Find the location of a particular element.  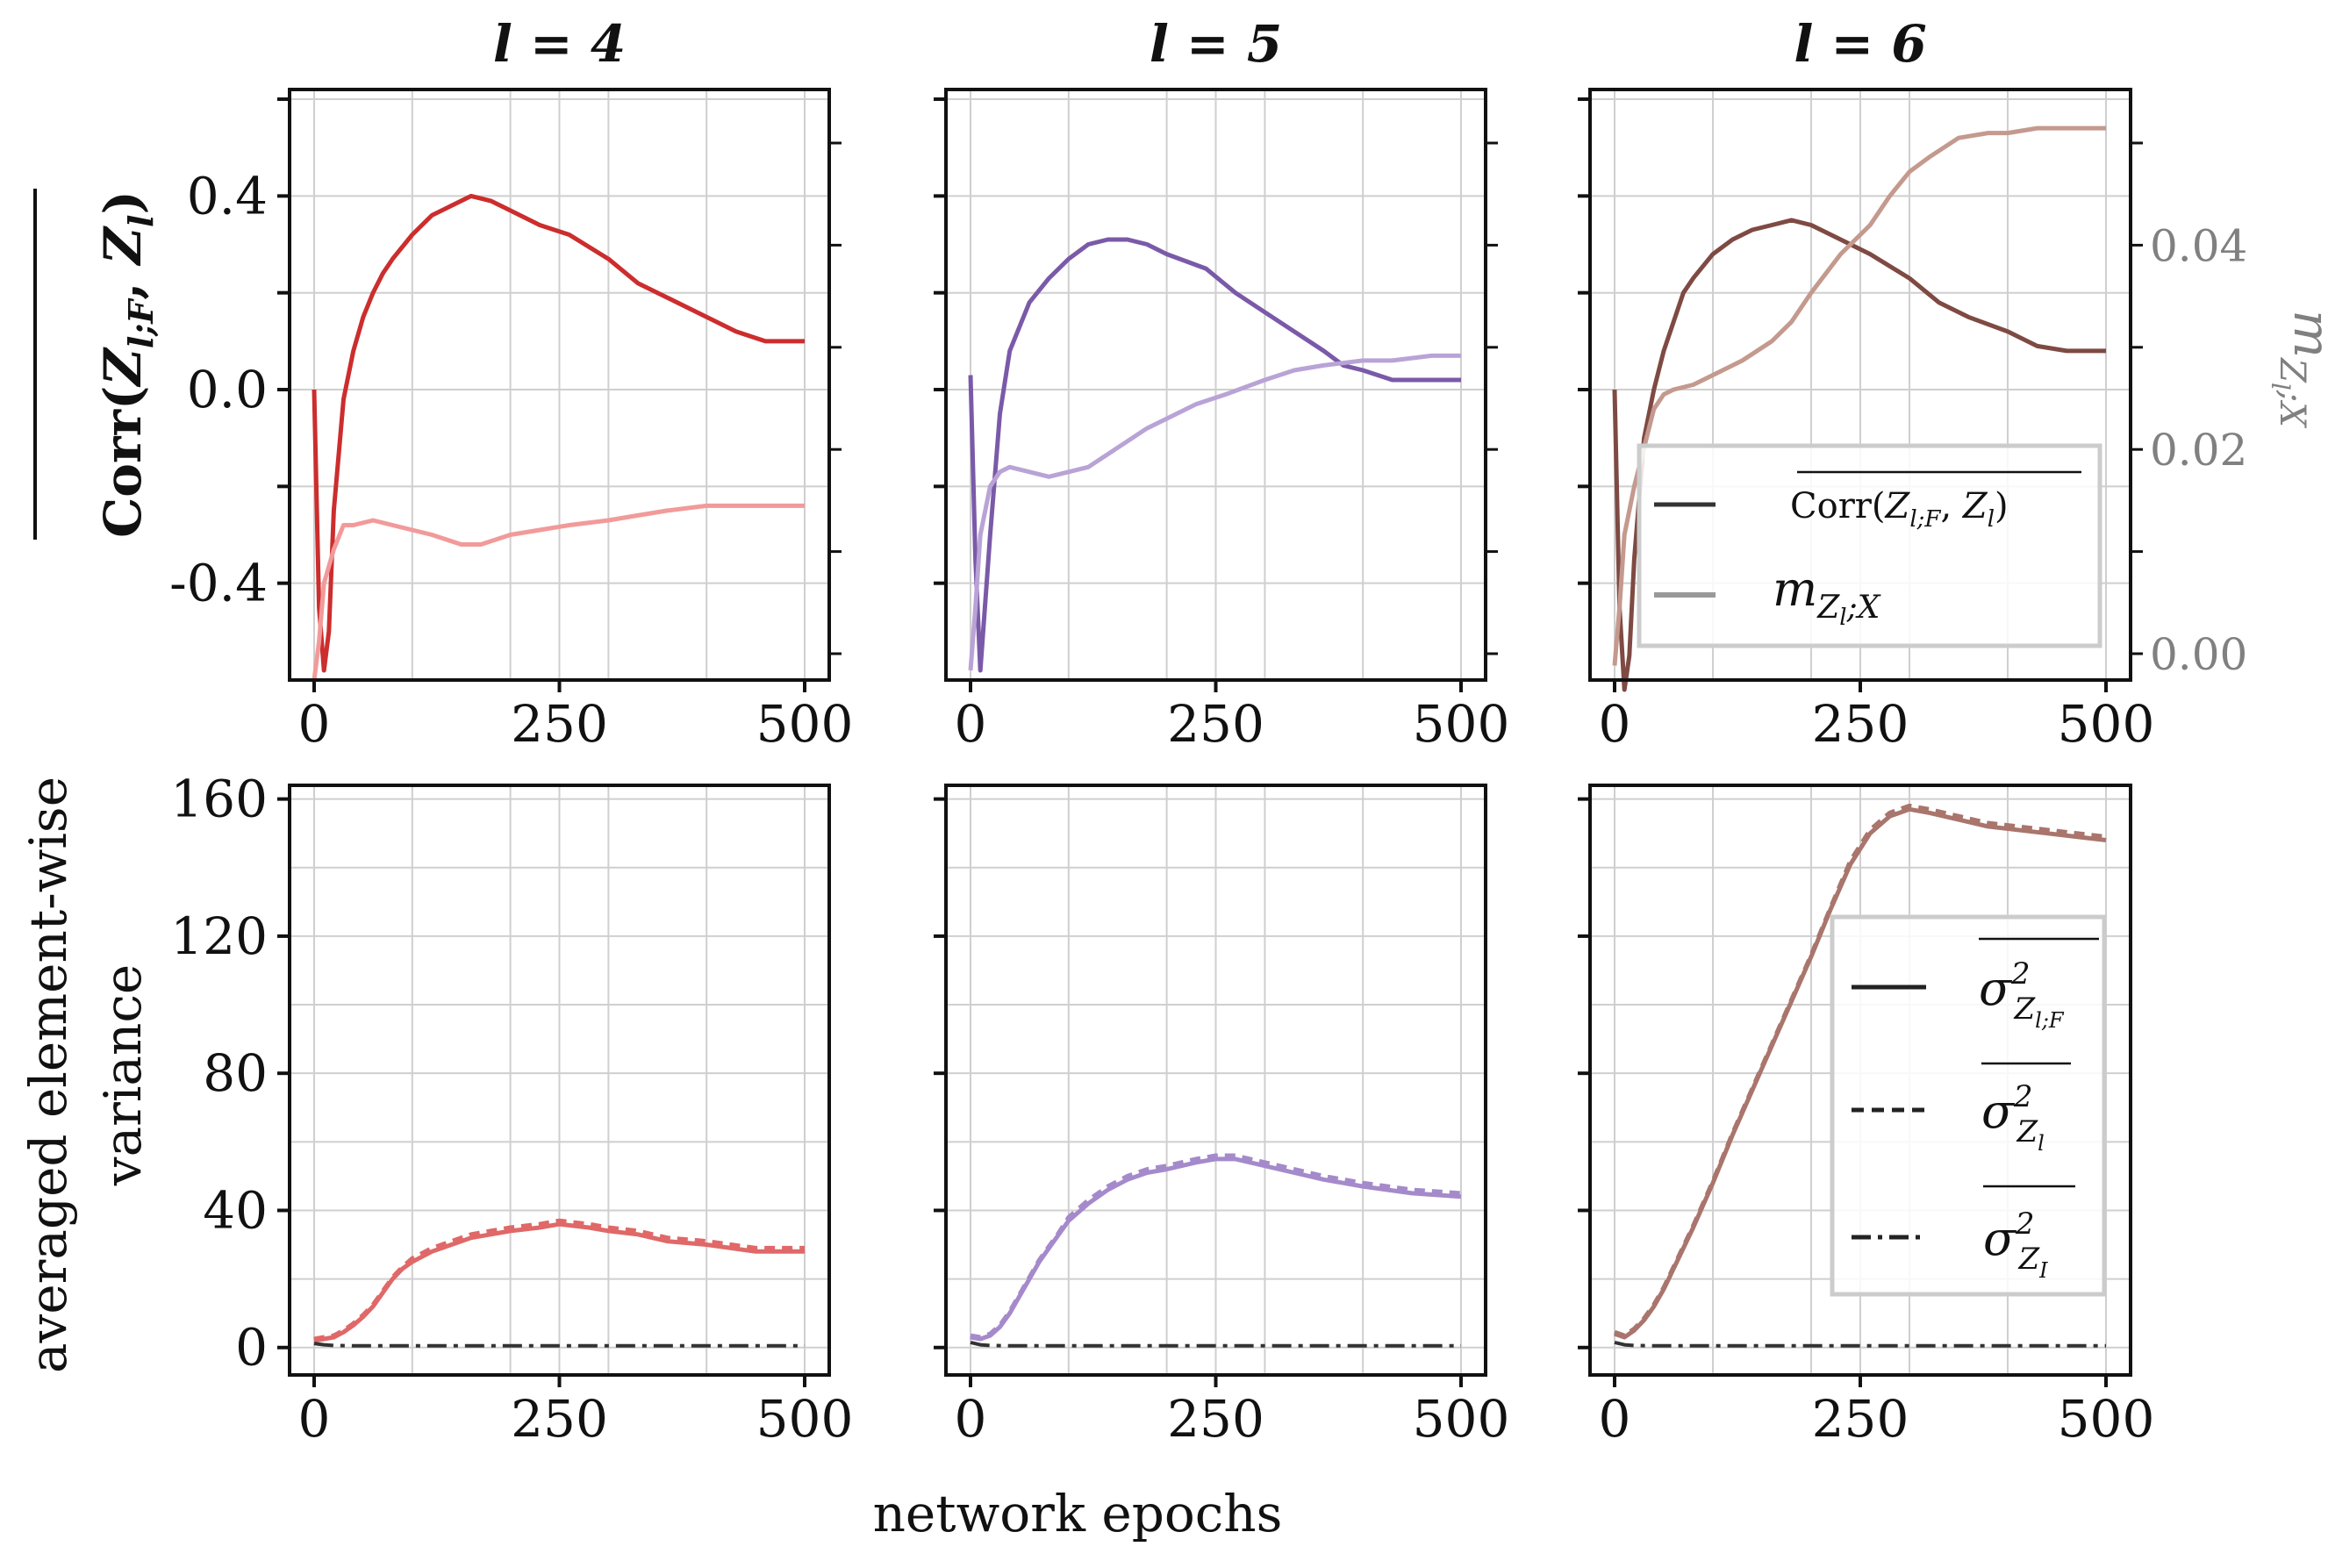

right-y-tick-label: 0.04 is located at coordinates (2198, 246).